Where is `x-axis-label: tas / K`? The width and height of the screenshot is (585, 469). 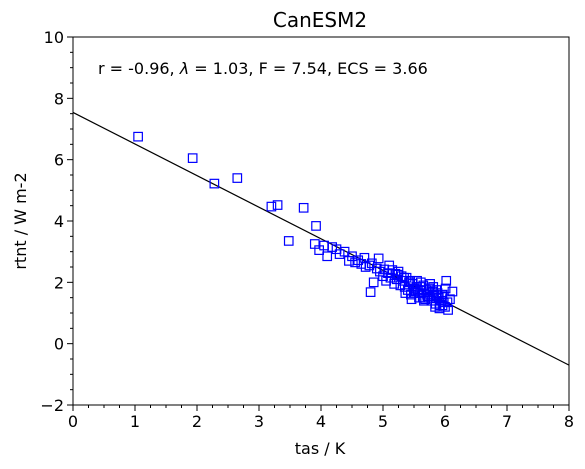
x-axis-label: tas / K is located at coordinates (320, 448).